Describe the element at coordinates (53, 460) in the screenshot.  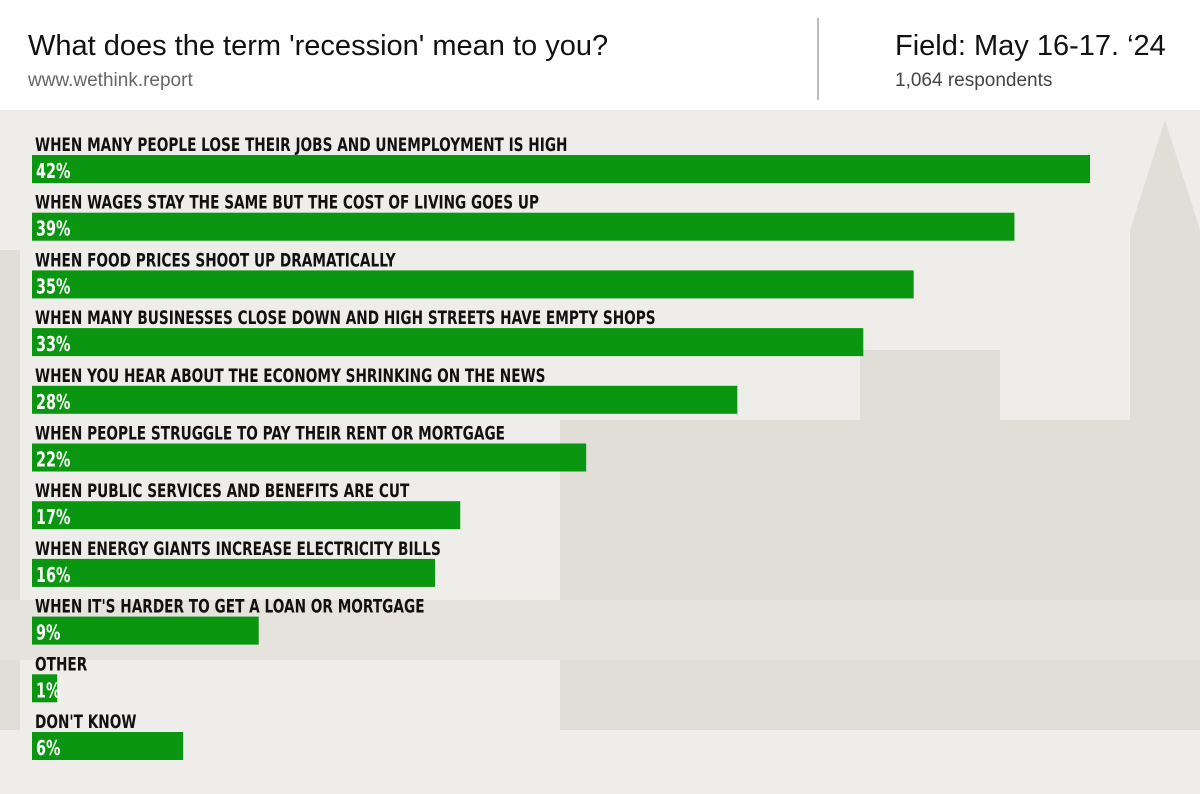
I see `value-label: 22%` at that location.